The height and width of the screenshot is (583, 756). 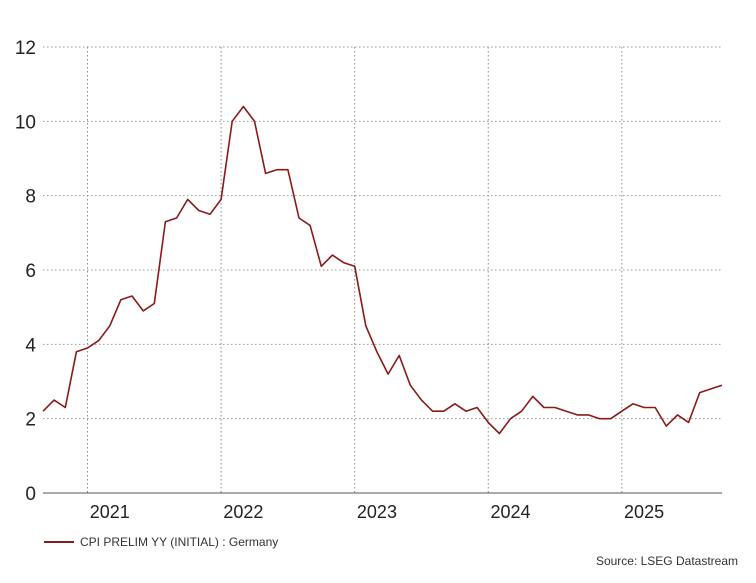 I want to click on x-tick-label: 2025, so click(x=644, y=512).